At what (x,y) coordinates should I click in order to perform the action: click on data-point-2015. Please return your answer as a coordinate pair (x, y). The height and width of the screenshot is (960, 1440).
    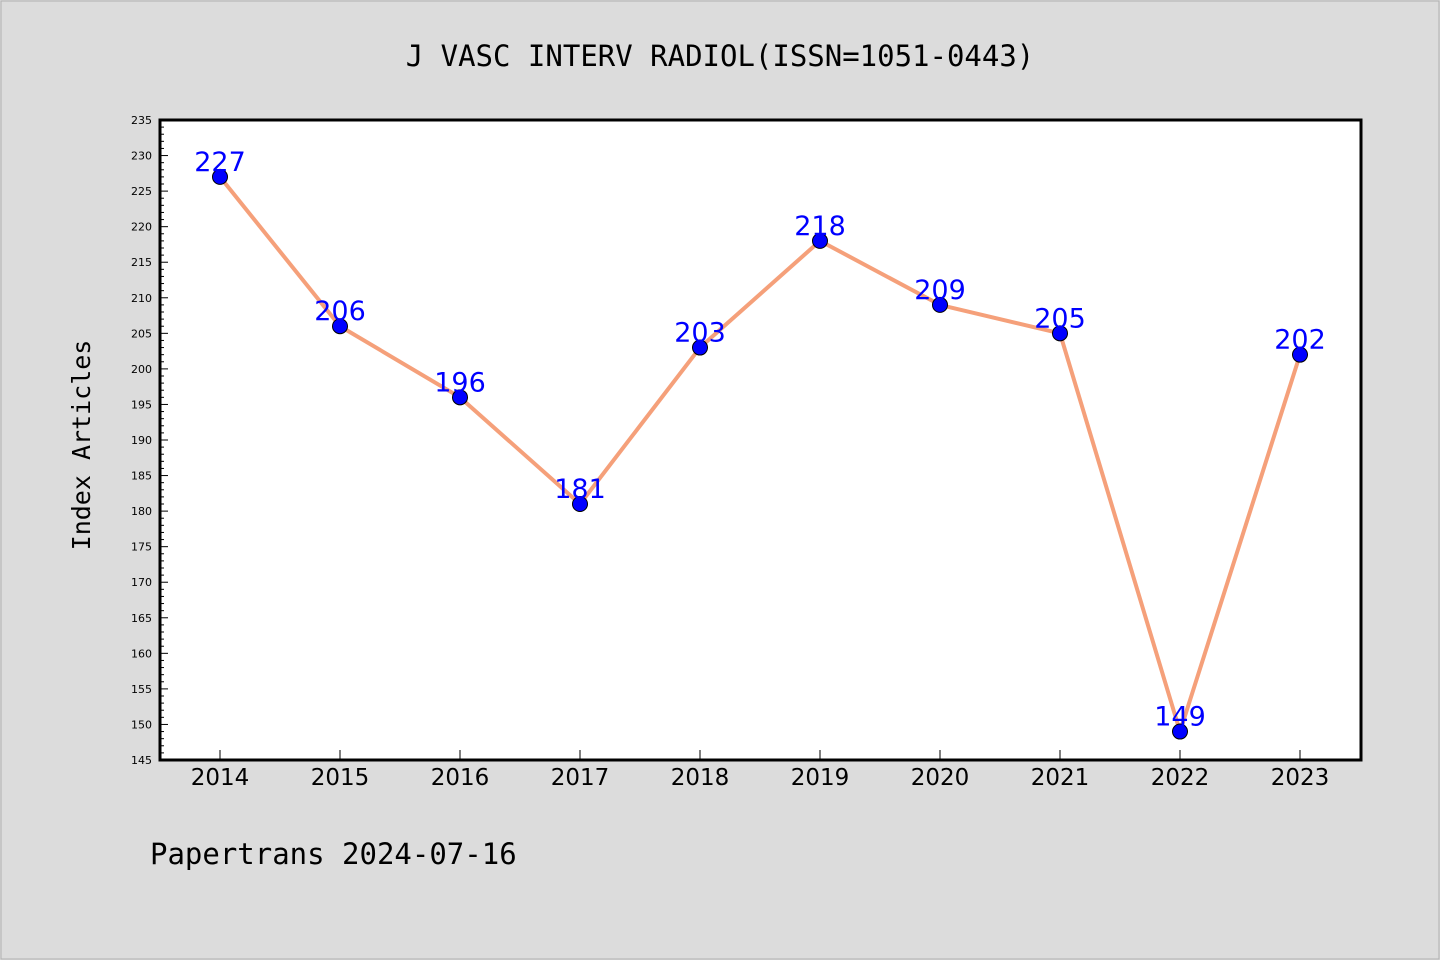
    Looking at the image, I should click on (340, 326).